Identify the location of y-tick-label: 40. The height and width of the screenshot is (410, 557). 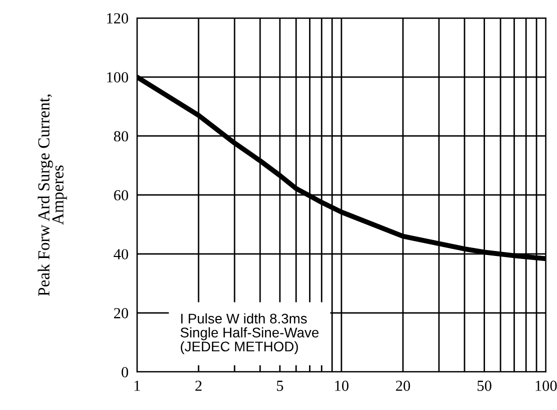
(121, 254).